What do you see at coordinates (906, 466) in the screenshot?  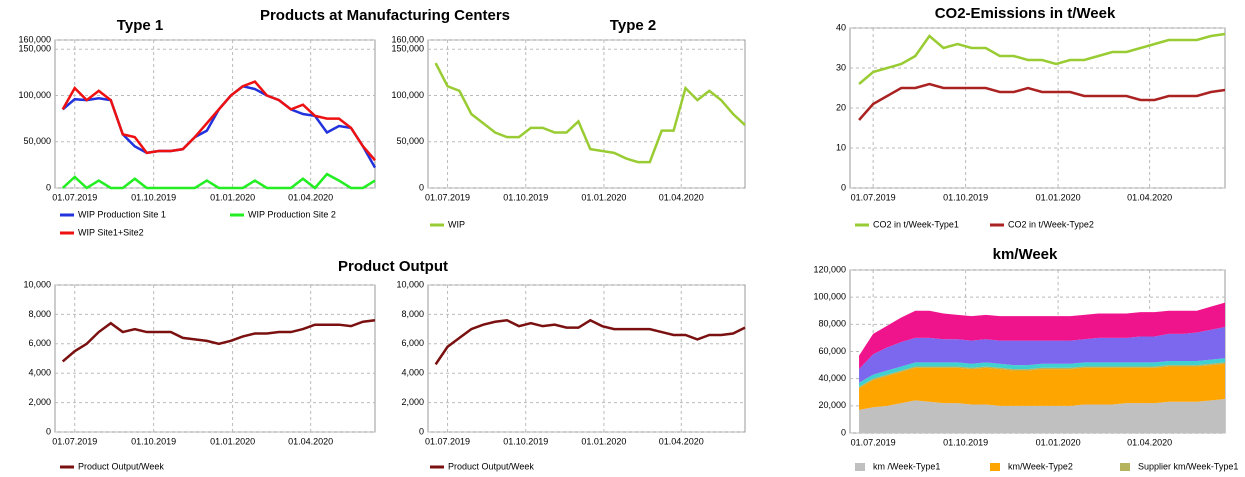 I see `legend-label: km /Week-Type1` at bounding box center [906, 466].